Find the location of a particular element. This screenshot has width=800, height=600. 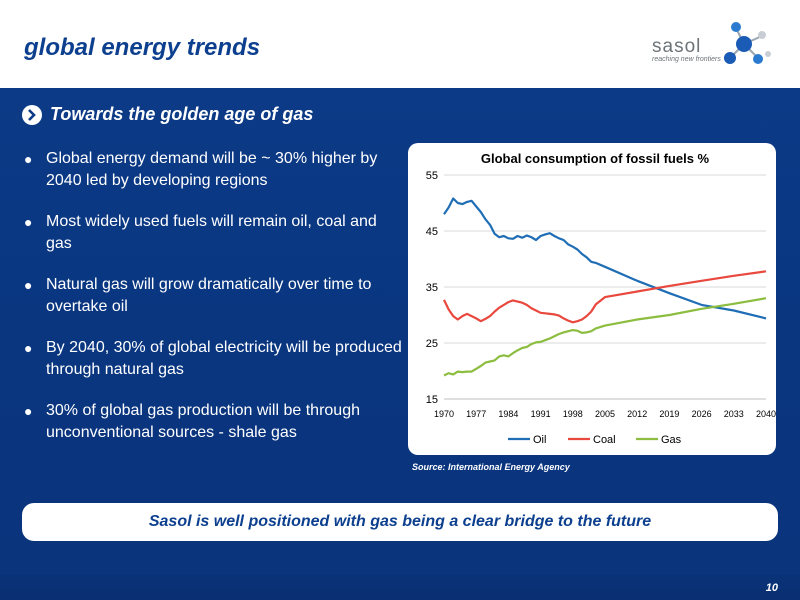

footer-bar is located at coordinates (400, 587).